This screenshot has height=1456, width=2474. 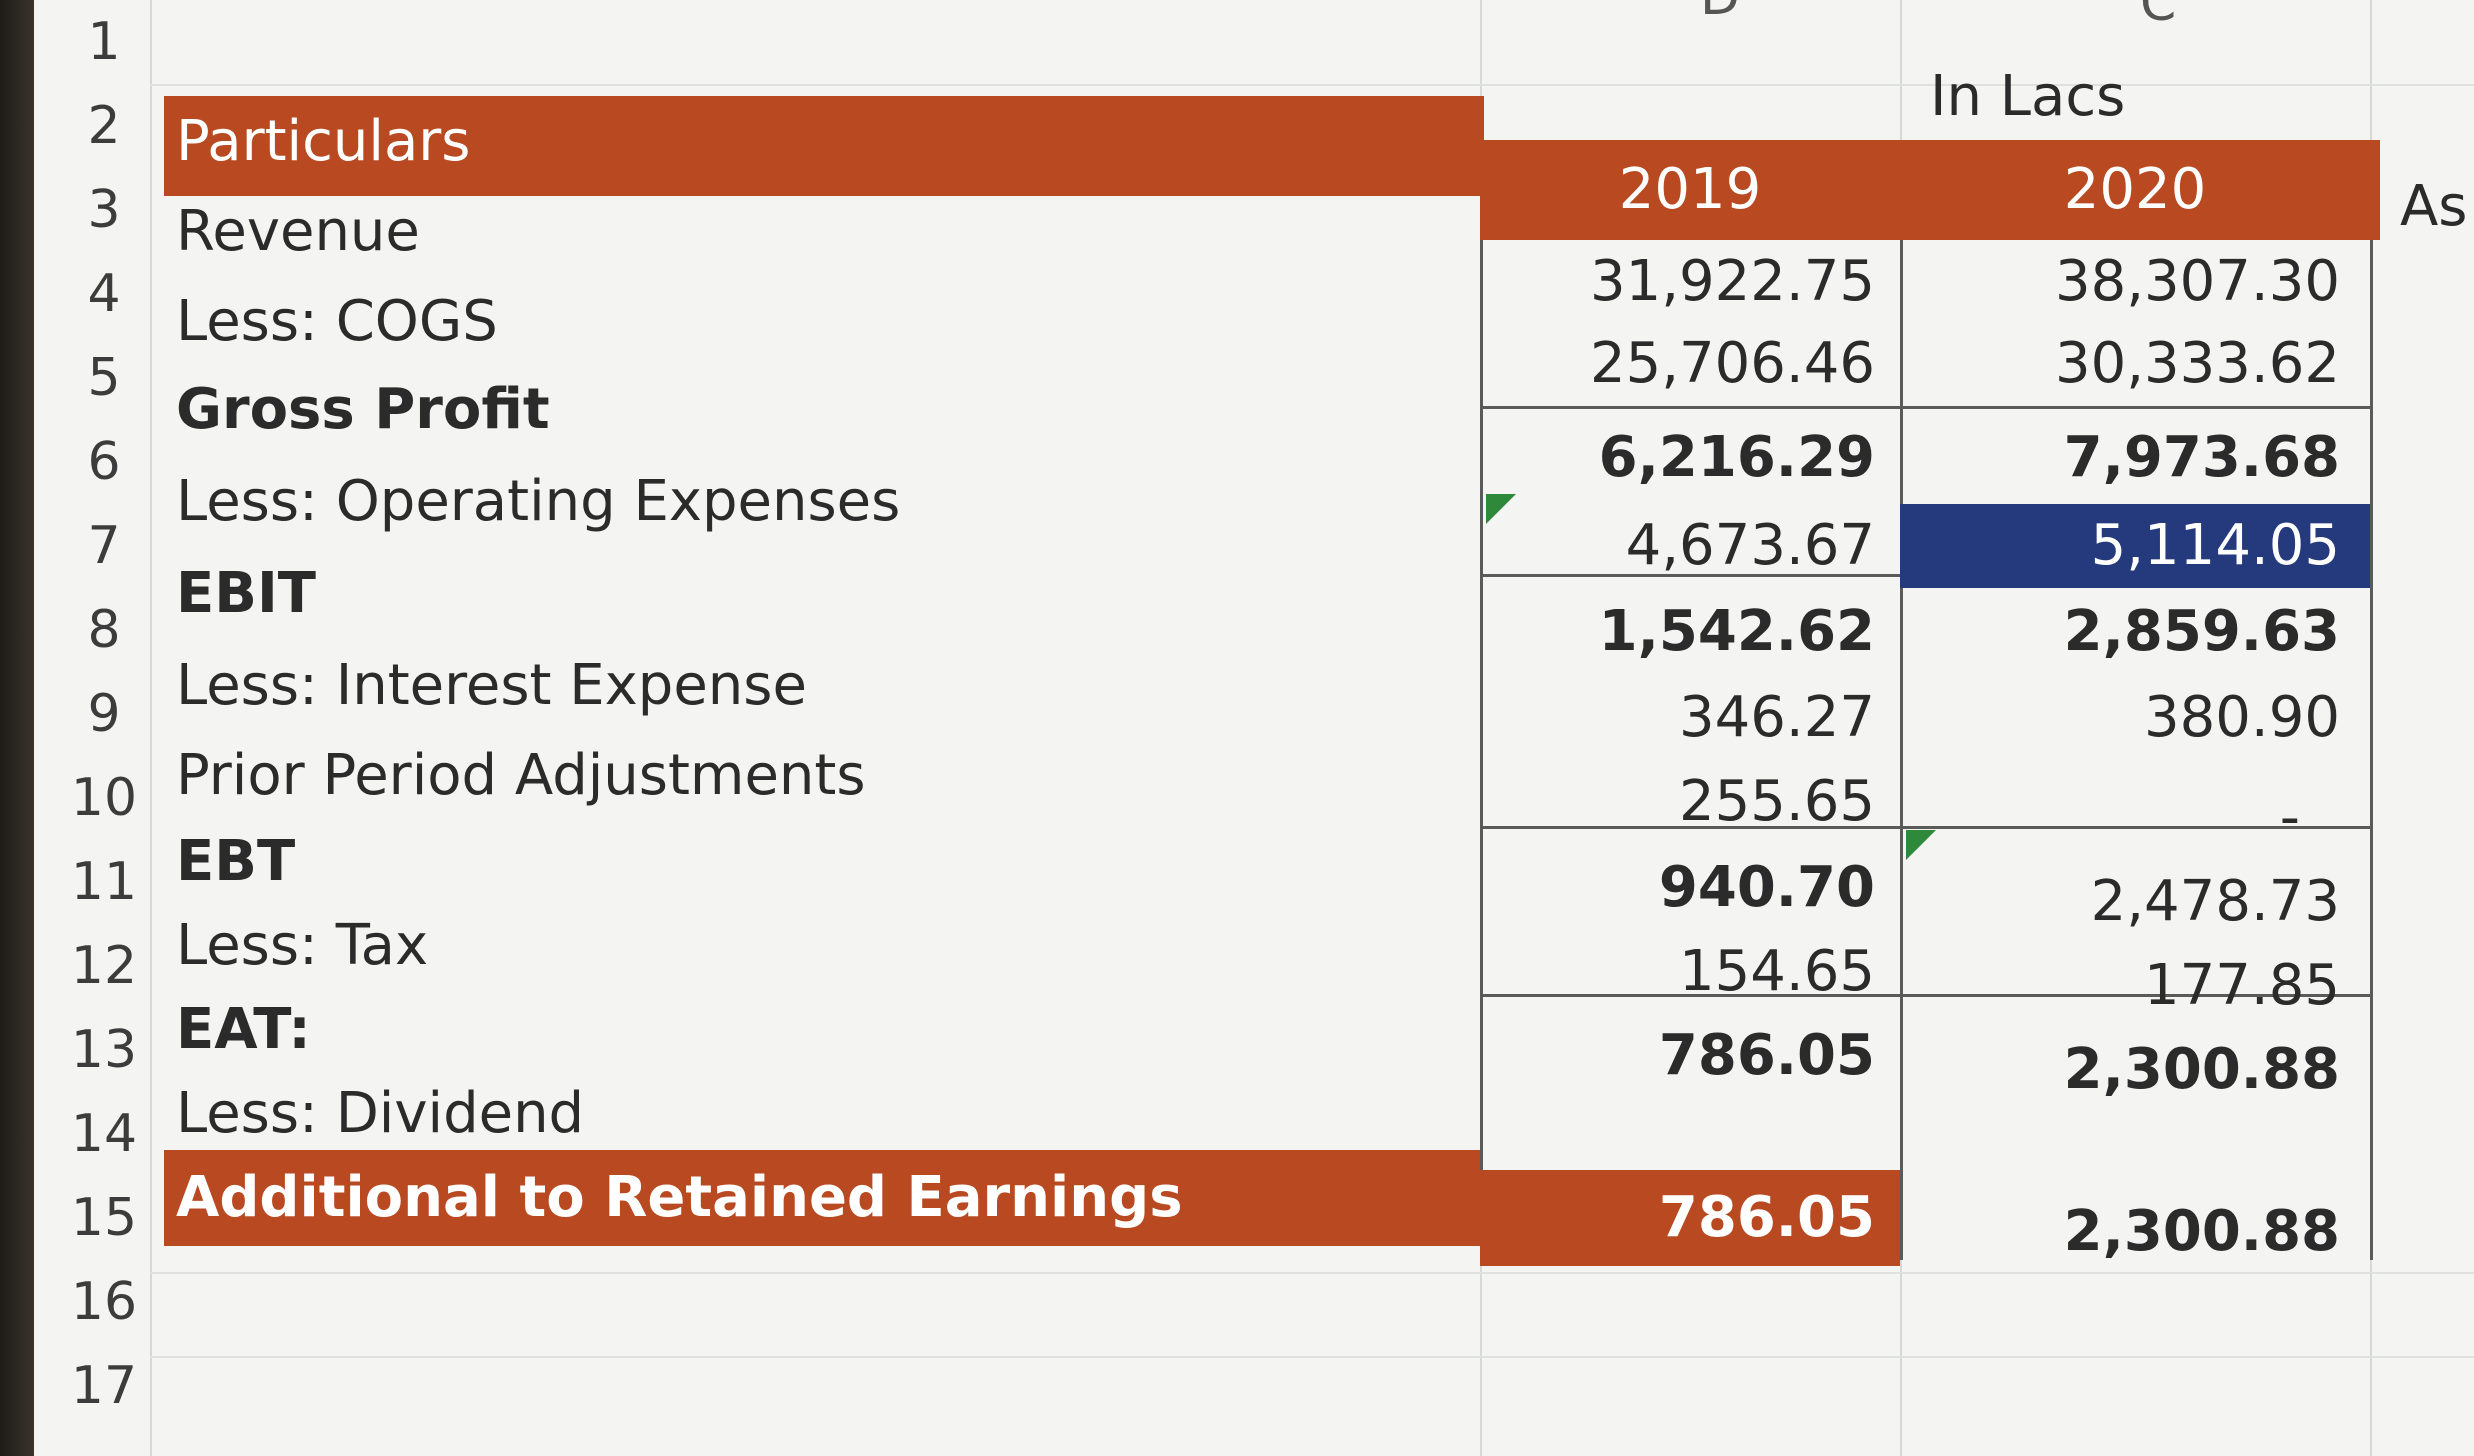 I want to click on header-bar-years, so click(x=1930, y=190).